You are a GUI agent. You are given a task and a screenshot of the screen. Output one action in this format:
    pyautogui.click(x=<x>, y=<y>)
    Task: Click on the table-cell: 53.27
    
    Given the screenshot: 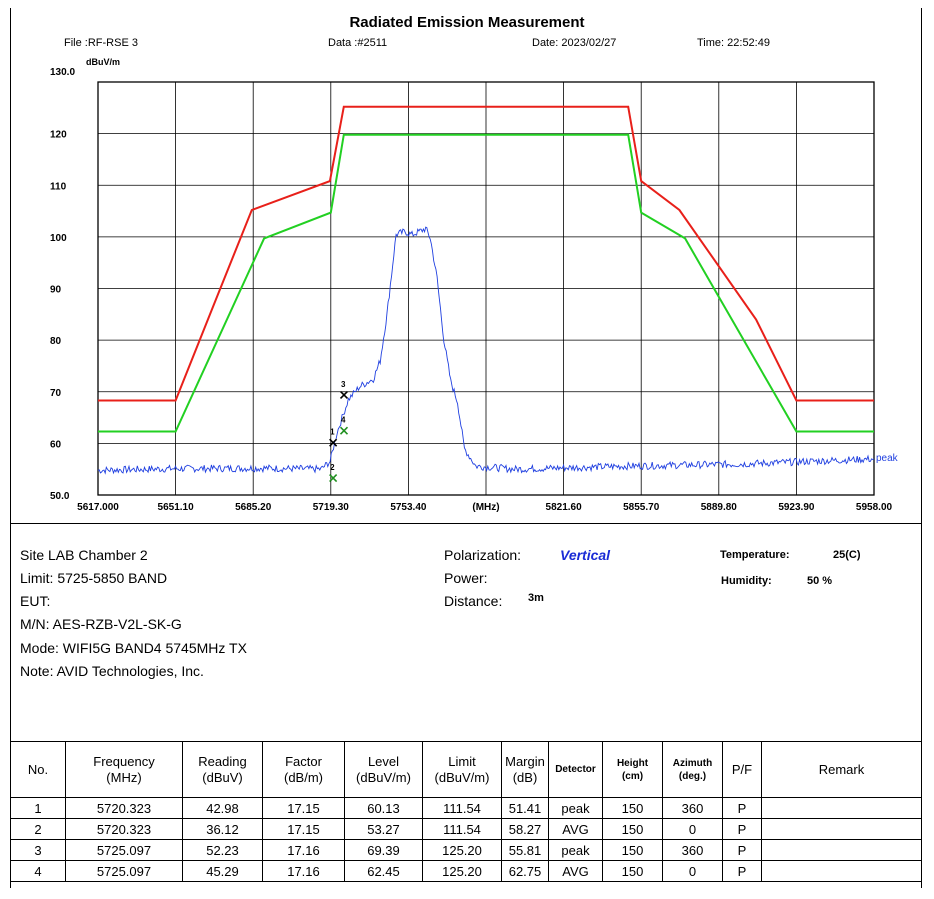 What is the action you would take?
    pyautogui.click(x=383, y=829)
    